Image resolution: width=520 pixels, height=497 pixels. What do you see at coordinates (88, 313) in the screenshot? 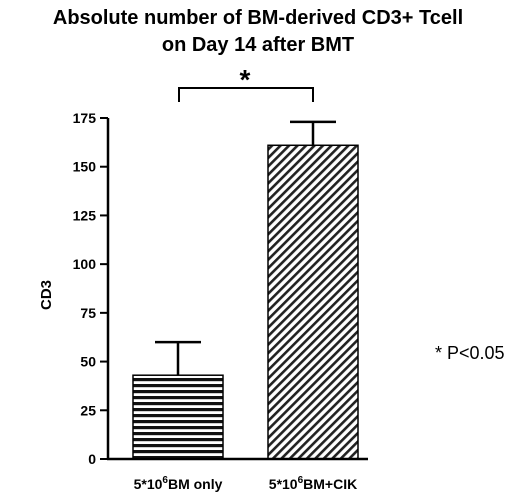
I see `y-tick-label: 75` at bounding box center [88, 313].